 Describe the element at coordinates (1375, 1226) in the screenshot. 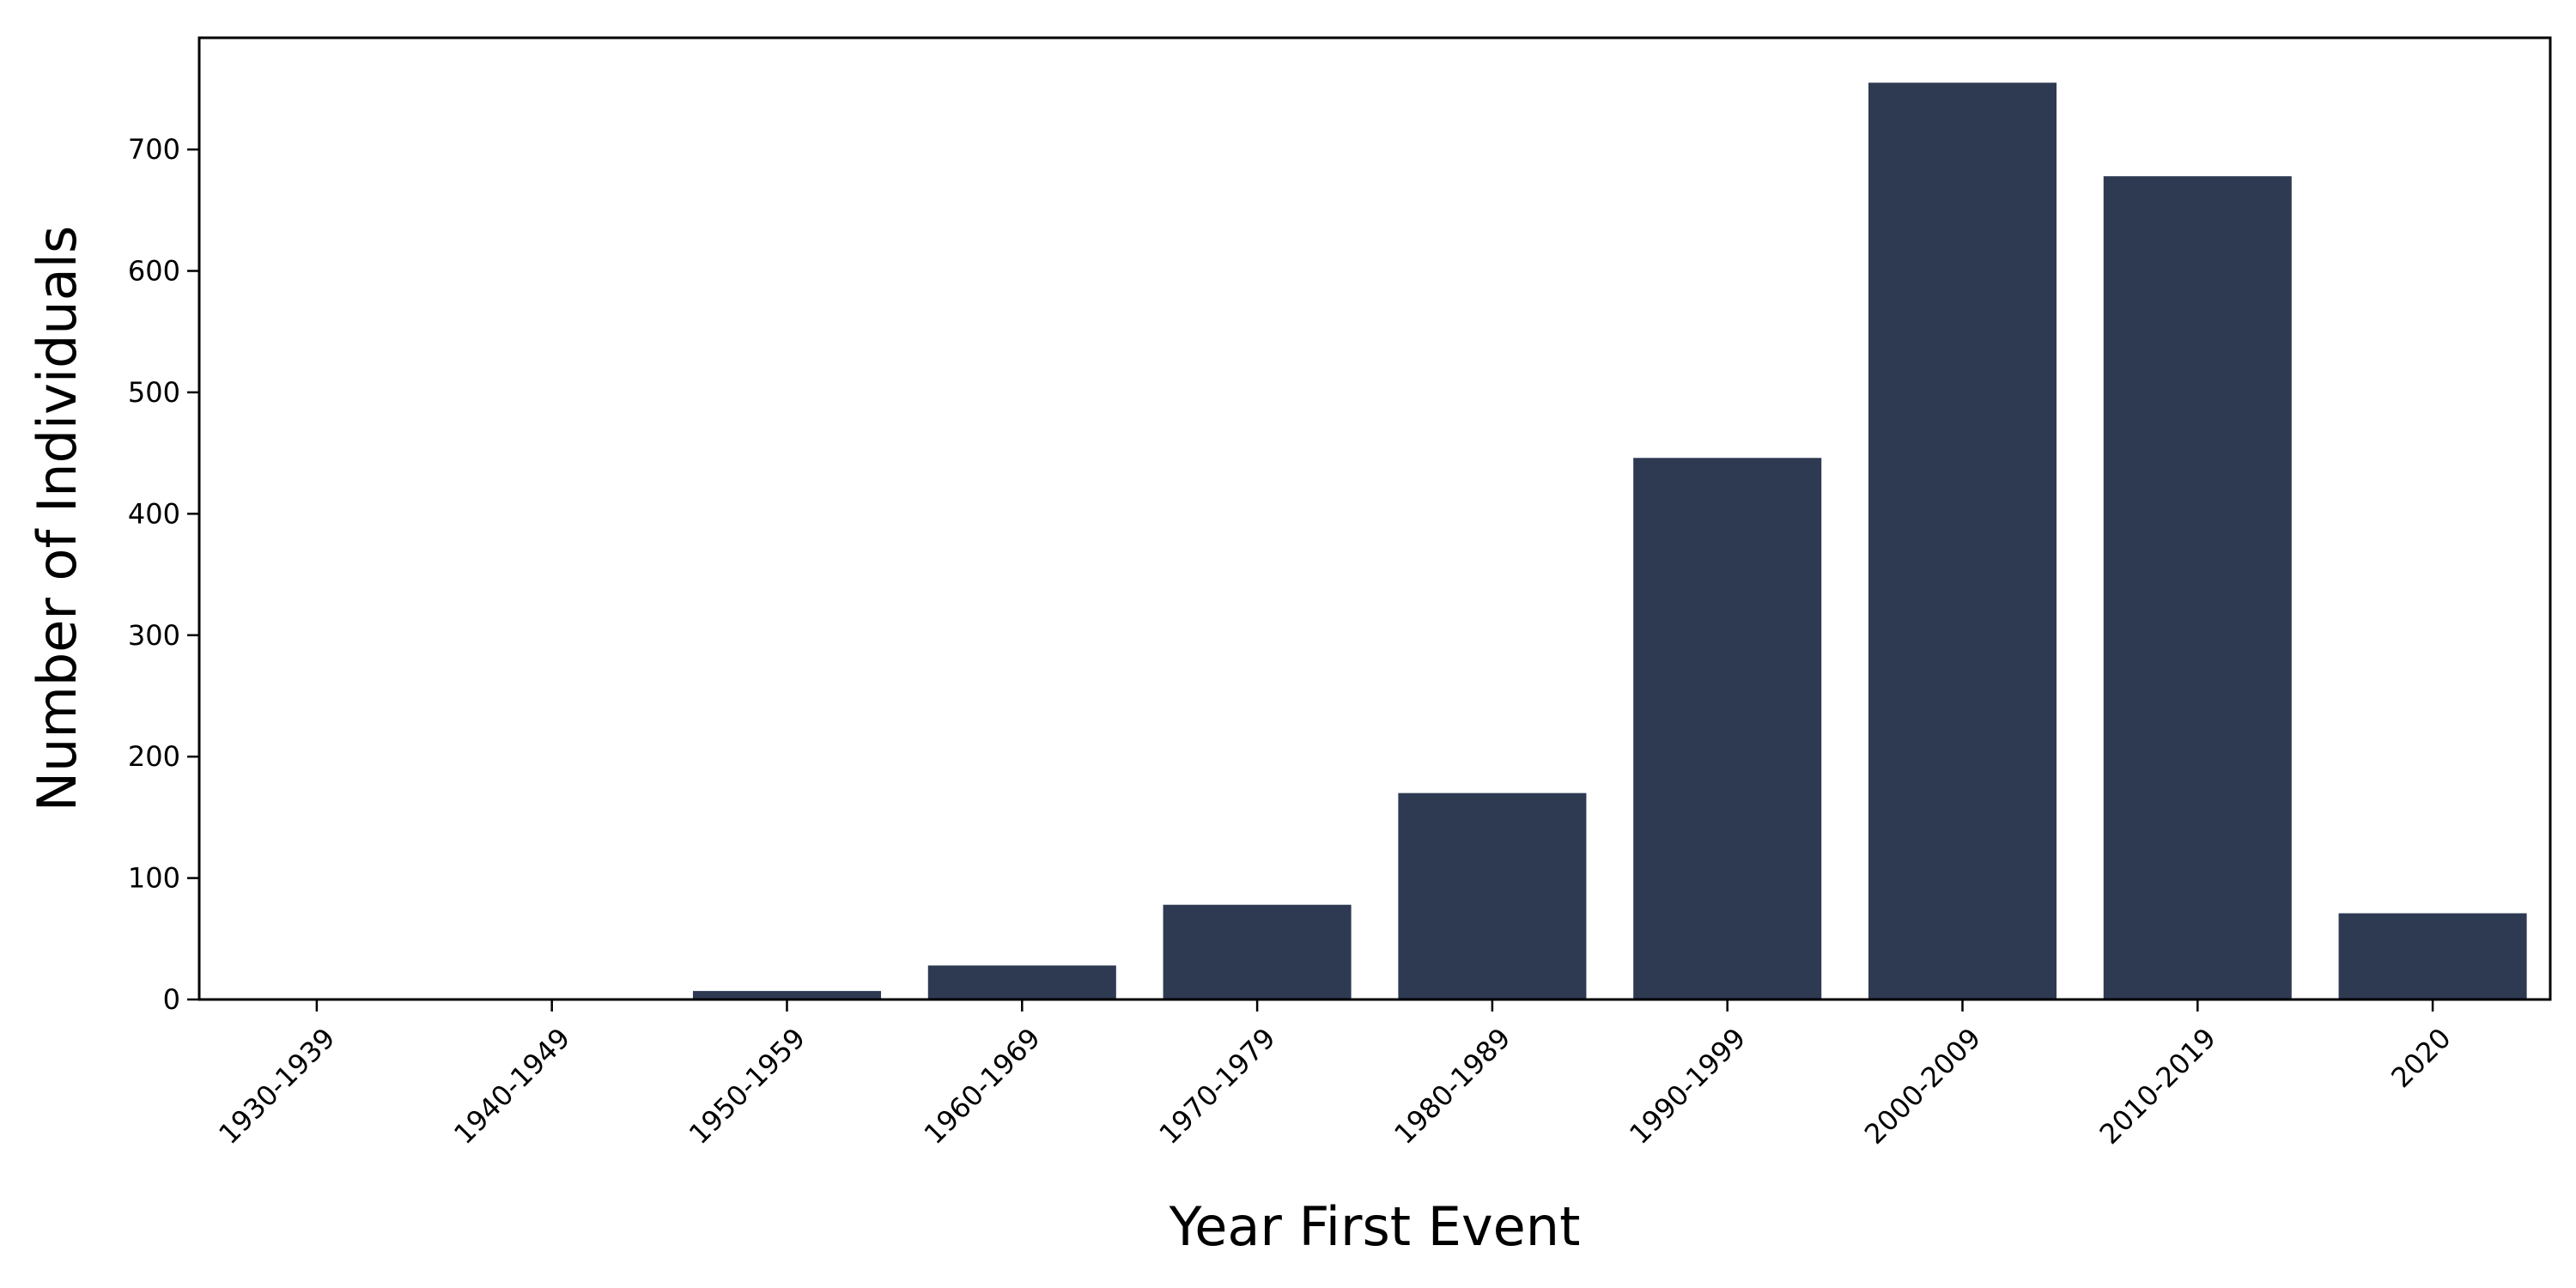

I see `x-axis-title: Year First Event` at that location.